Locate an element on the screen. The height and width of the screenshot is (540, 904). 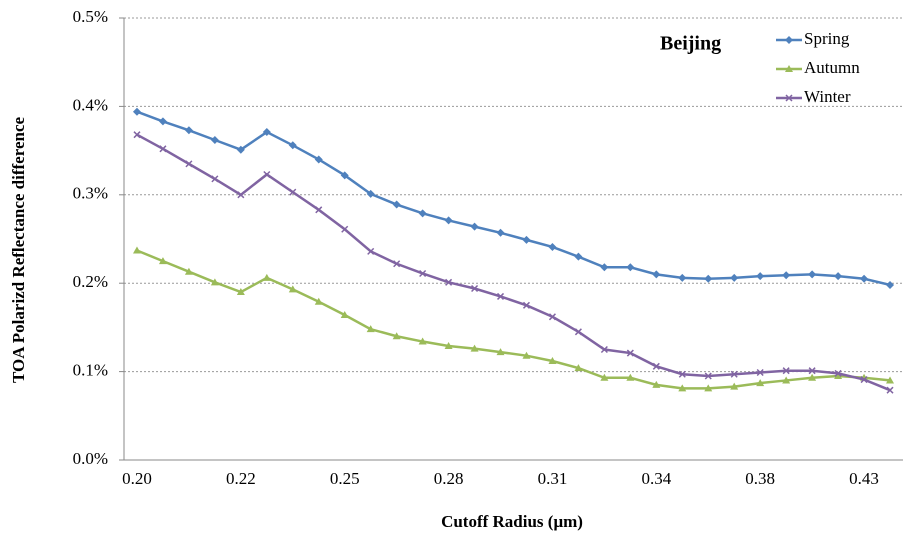
y-tick-label: 0.2% is located at coordinates (90, 281).